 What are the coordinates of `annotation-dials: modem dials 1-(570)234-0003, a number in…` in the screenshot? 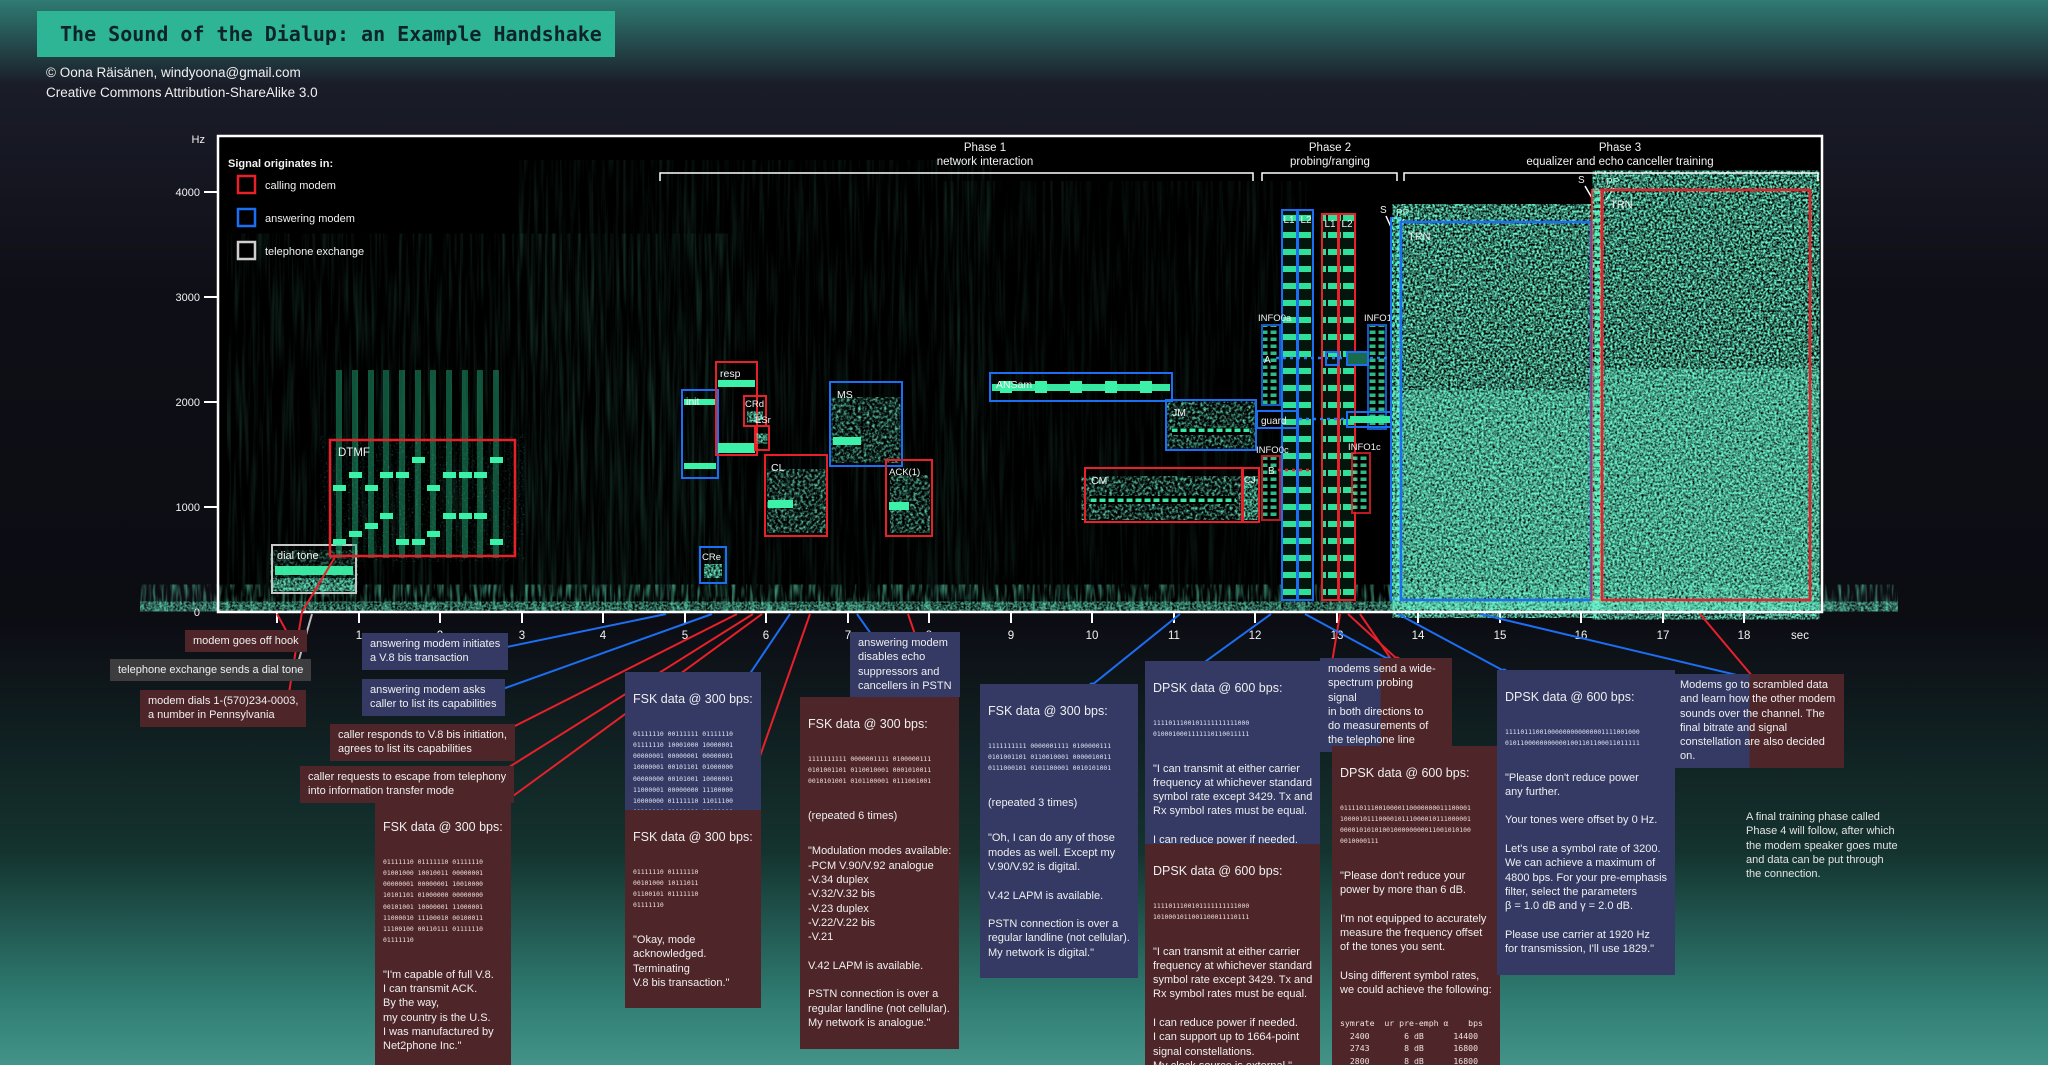 It's located at (223, 708).